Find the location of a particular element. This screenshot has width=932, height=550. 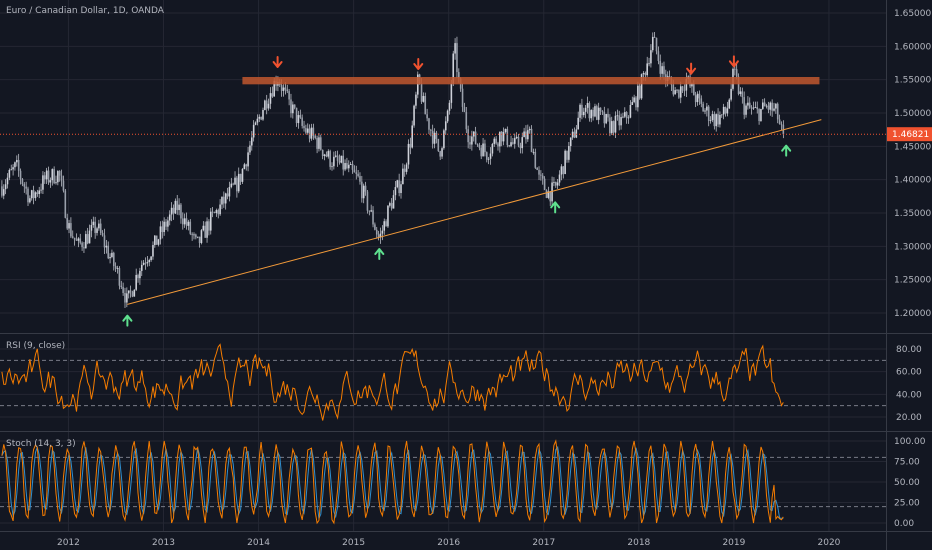

stoch-k-line is located at coordinates (392, 482).